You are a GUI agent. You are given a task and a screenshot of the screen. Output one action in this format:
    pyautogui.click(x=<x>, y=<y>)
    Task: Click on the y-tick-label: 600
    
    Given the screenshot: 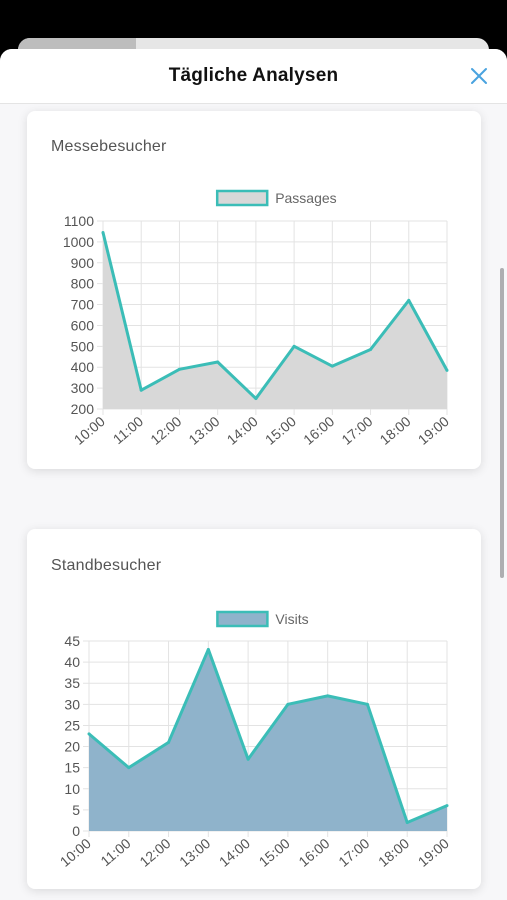 What is the action you would take?
    pyautogui.click(x=83, y=325)
    